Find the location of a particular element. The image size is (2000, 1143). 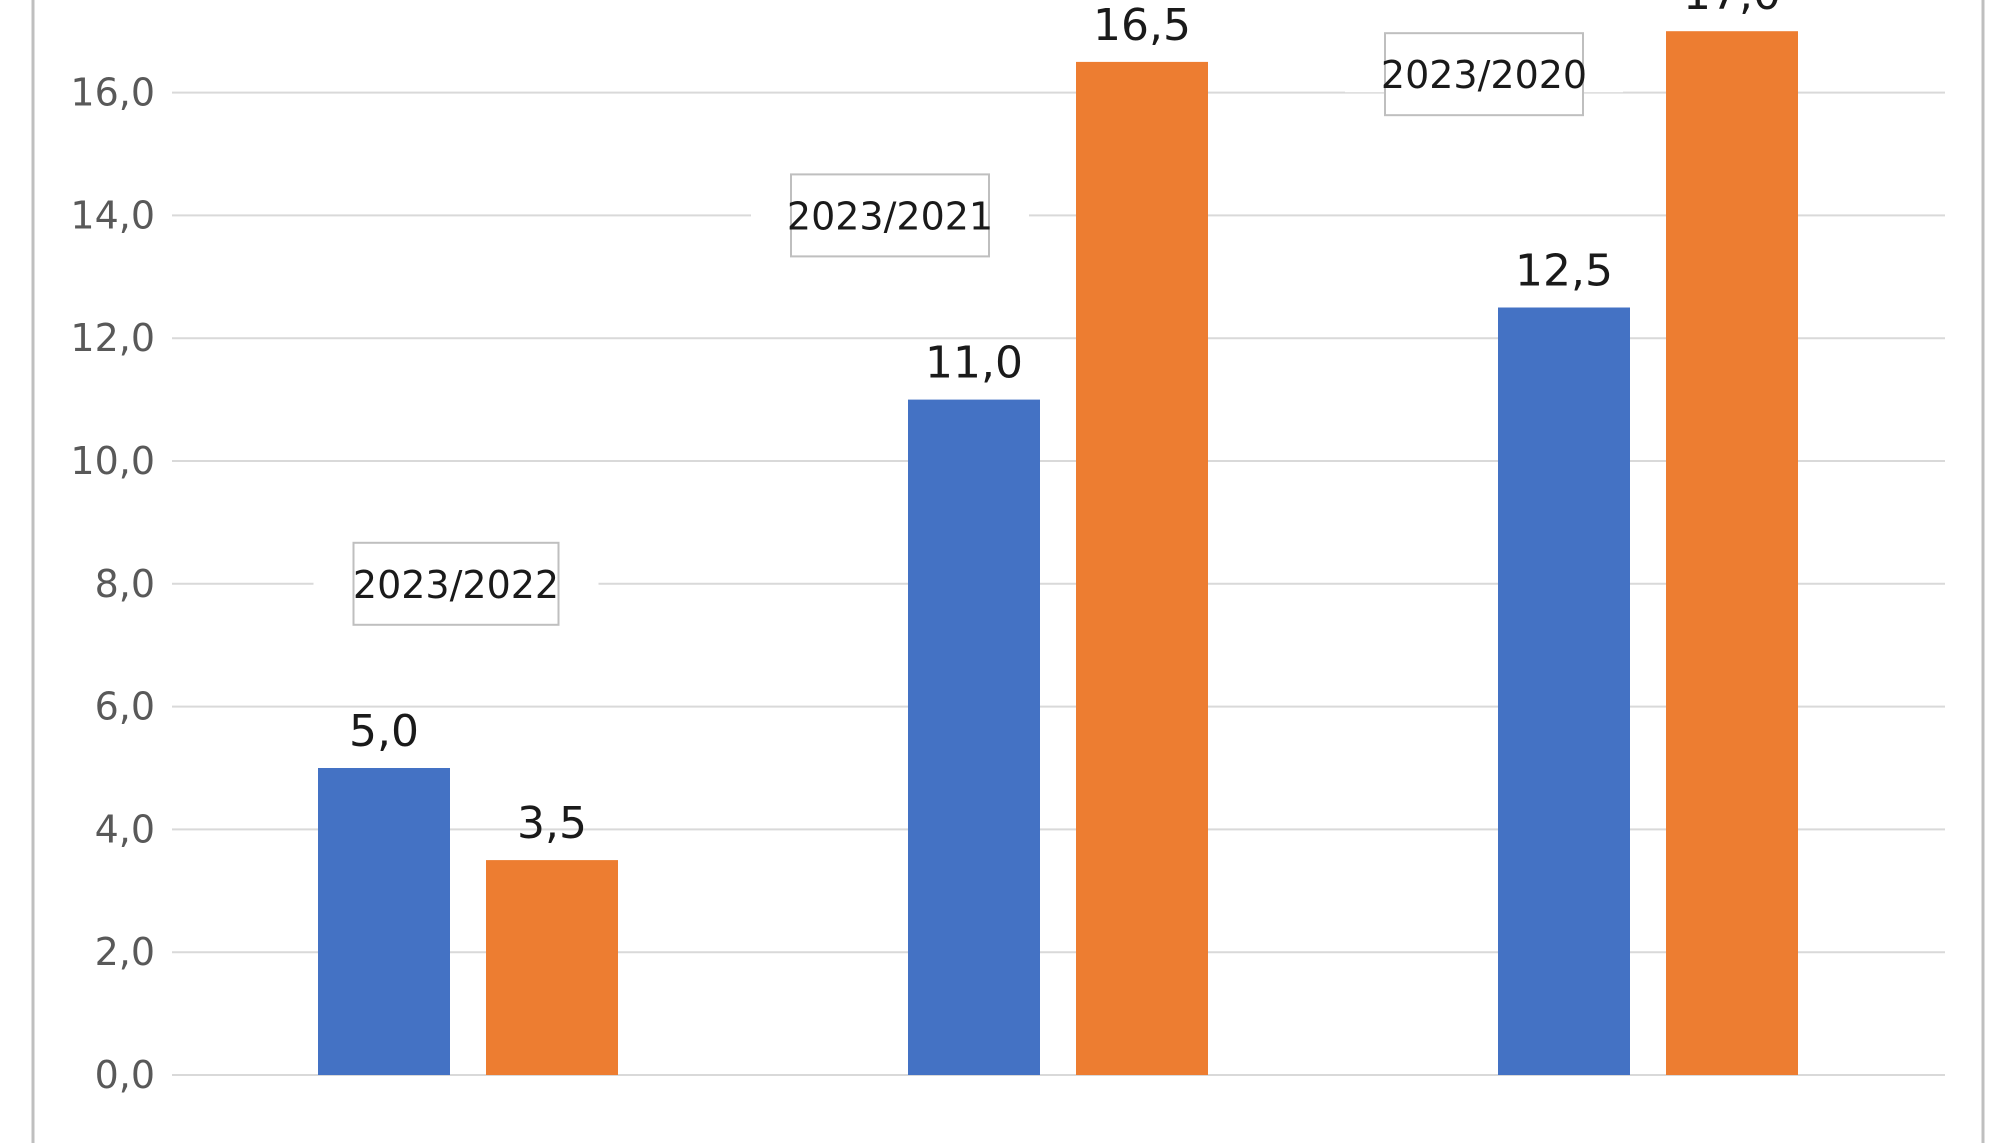

data-label: 17,0 is located at coordinates (1732, 10).